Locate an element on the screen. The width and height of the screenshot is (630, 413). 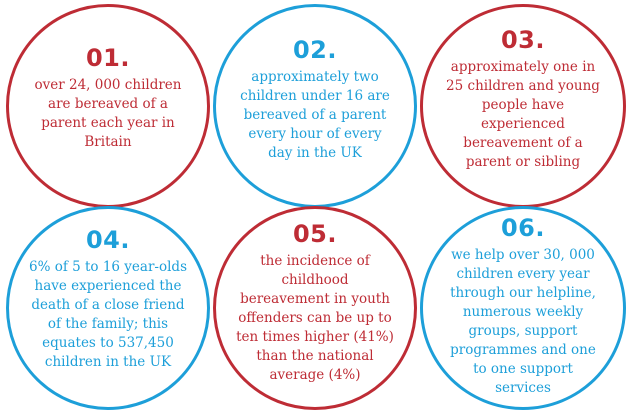
fact-line: parent or sibling is located at coordinates (523, 162).